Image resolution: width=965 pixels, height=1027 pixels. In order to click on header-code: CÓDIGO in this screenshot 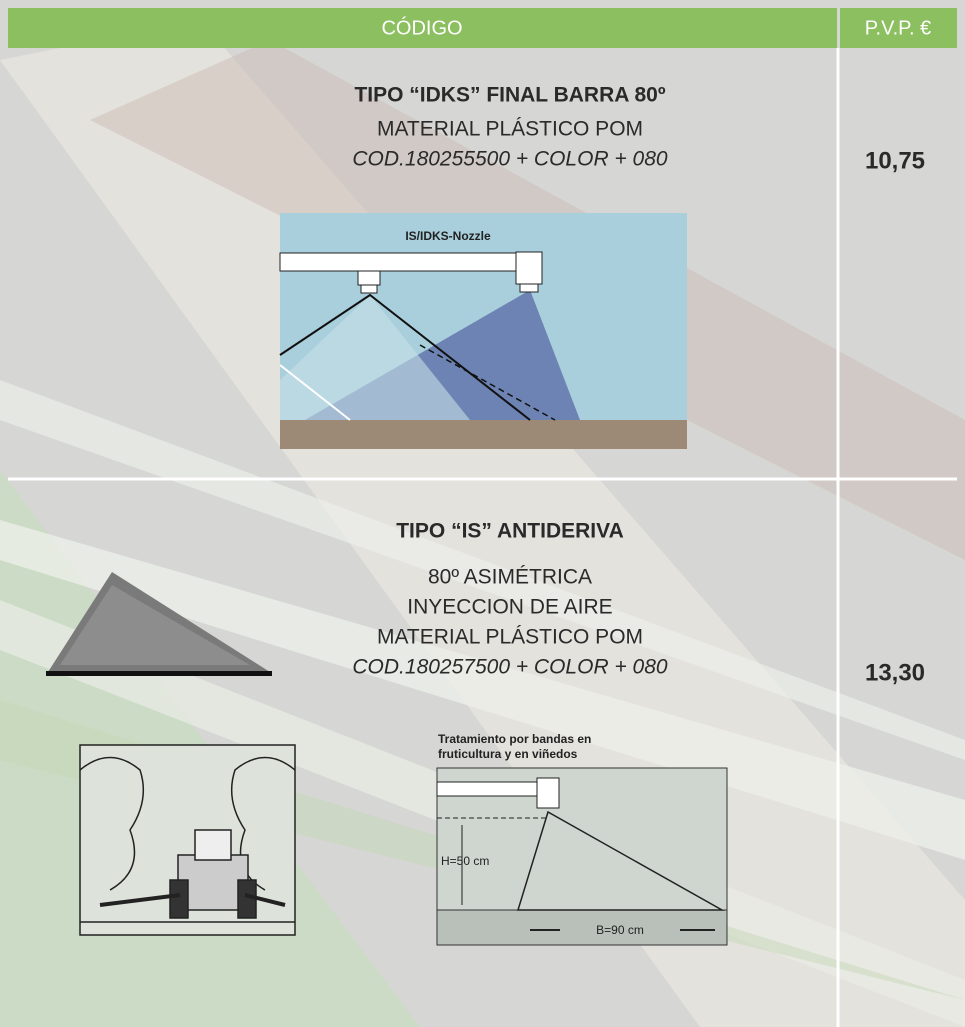, I will do `click(421, 27)`.